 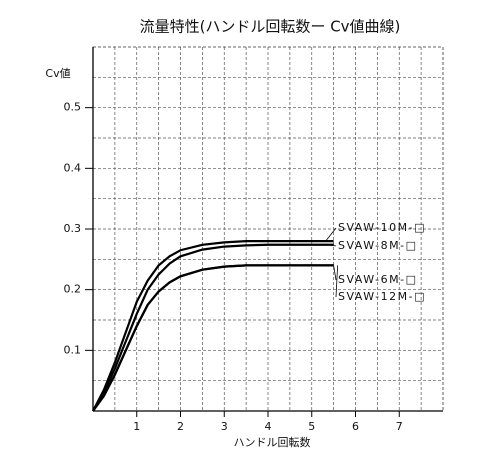 I want to click on y-tick-label: 0.5, so click(x=73, y=107).